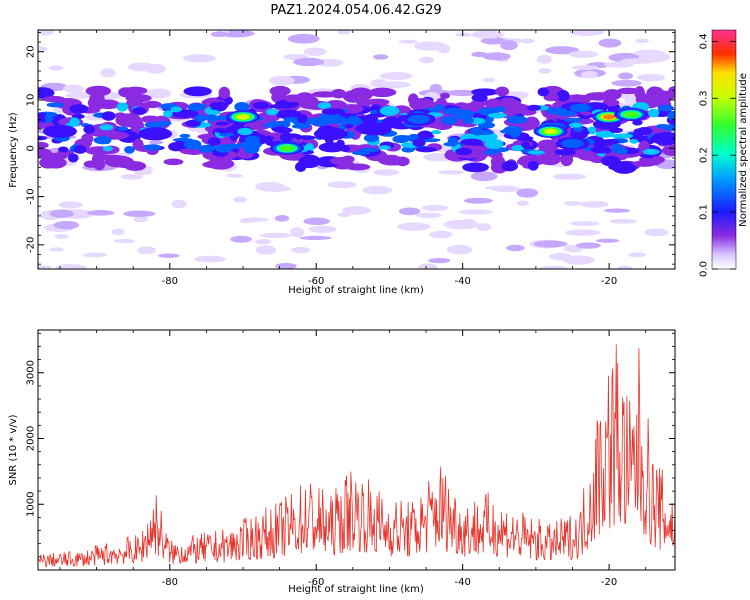 The height and width of the screenshot is (600, 750). Describe the element at coordinates (31, 438) in the screenshot. I see `snr-y-tick-label: 2000` at that location.